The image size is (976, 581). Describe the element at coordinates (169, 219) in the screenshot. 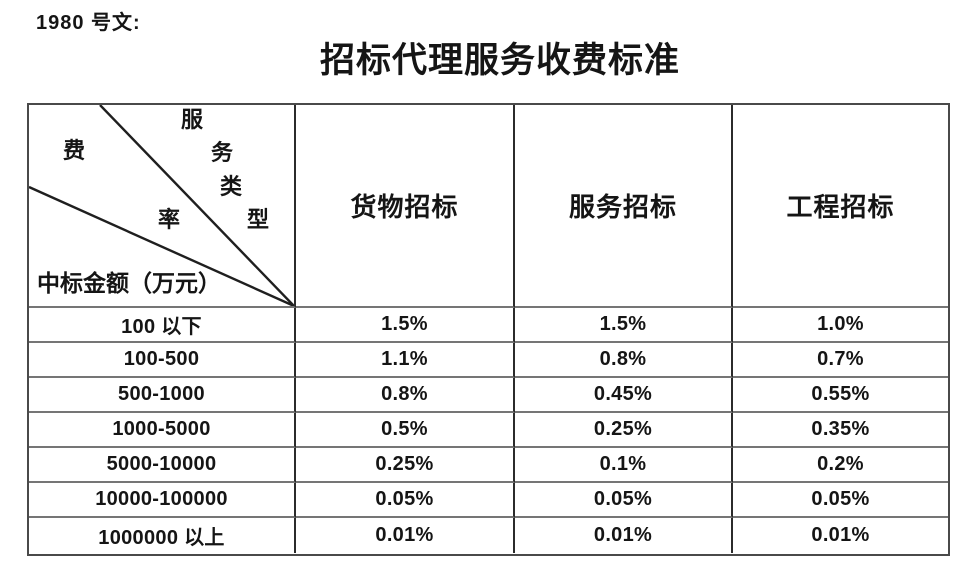

I see `corner-fee-rate-char: 率` at that location.